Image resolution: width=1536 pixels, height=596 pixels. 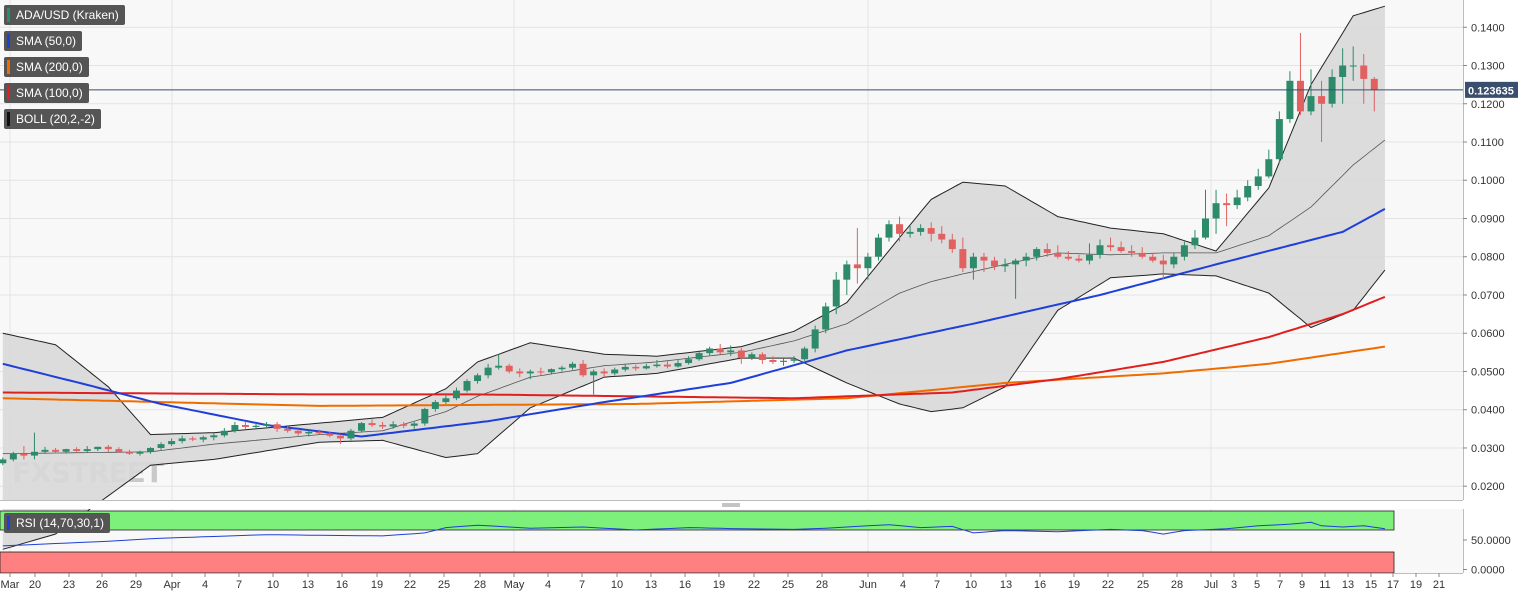 What do you see at coordinates (43, 41) in the screenshot?
I see `indicator-label-sma50: SMA (50,0)` at bounding box center [43, 41].